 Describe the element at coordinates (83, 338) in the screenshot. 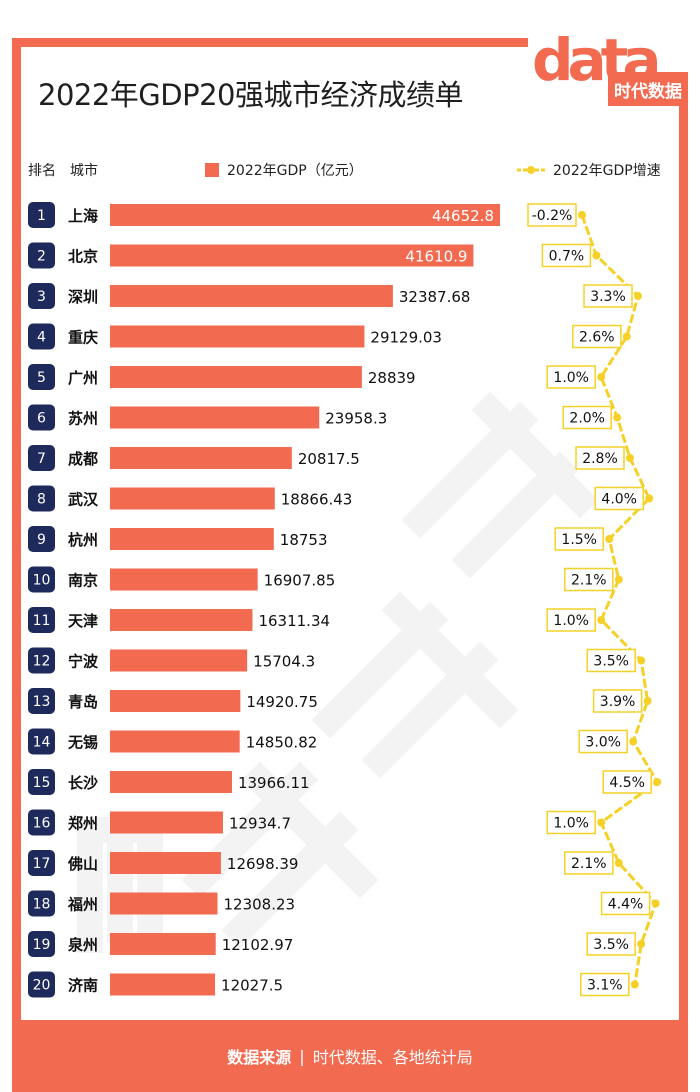

I see `city-label: 重庆` at that location.